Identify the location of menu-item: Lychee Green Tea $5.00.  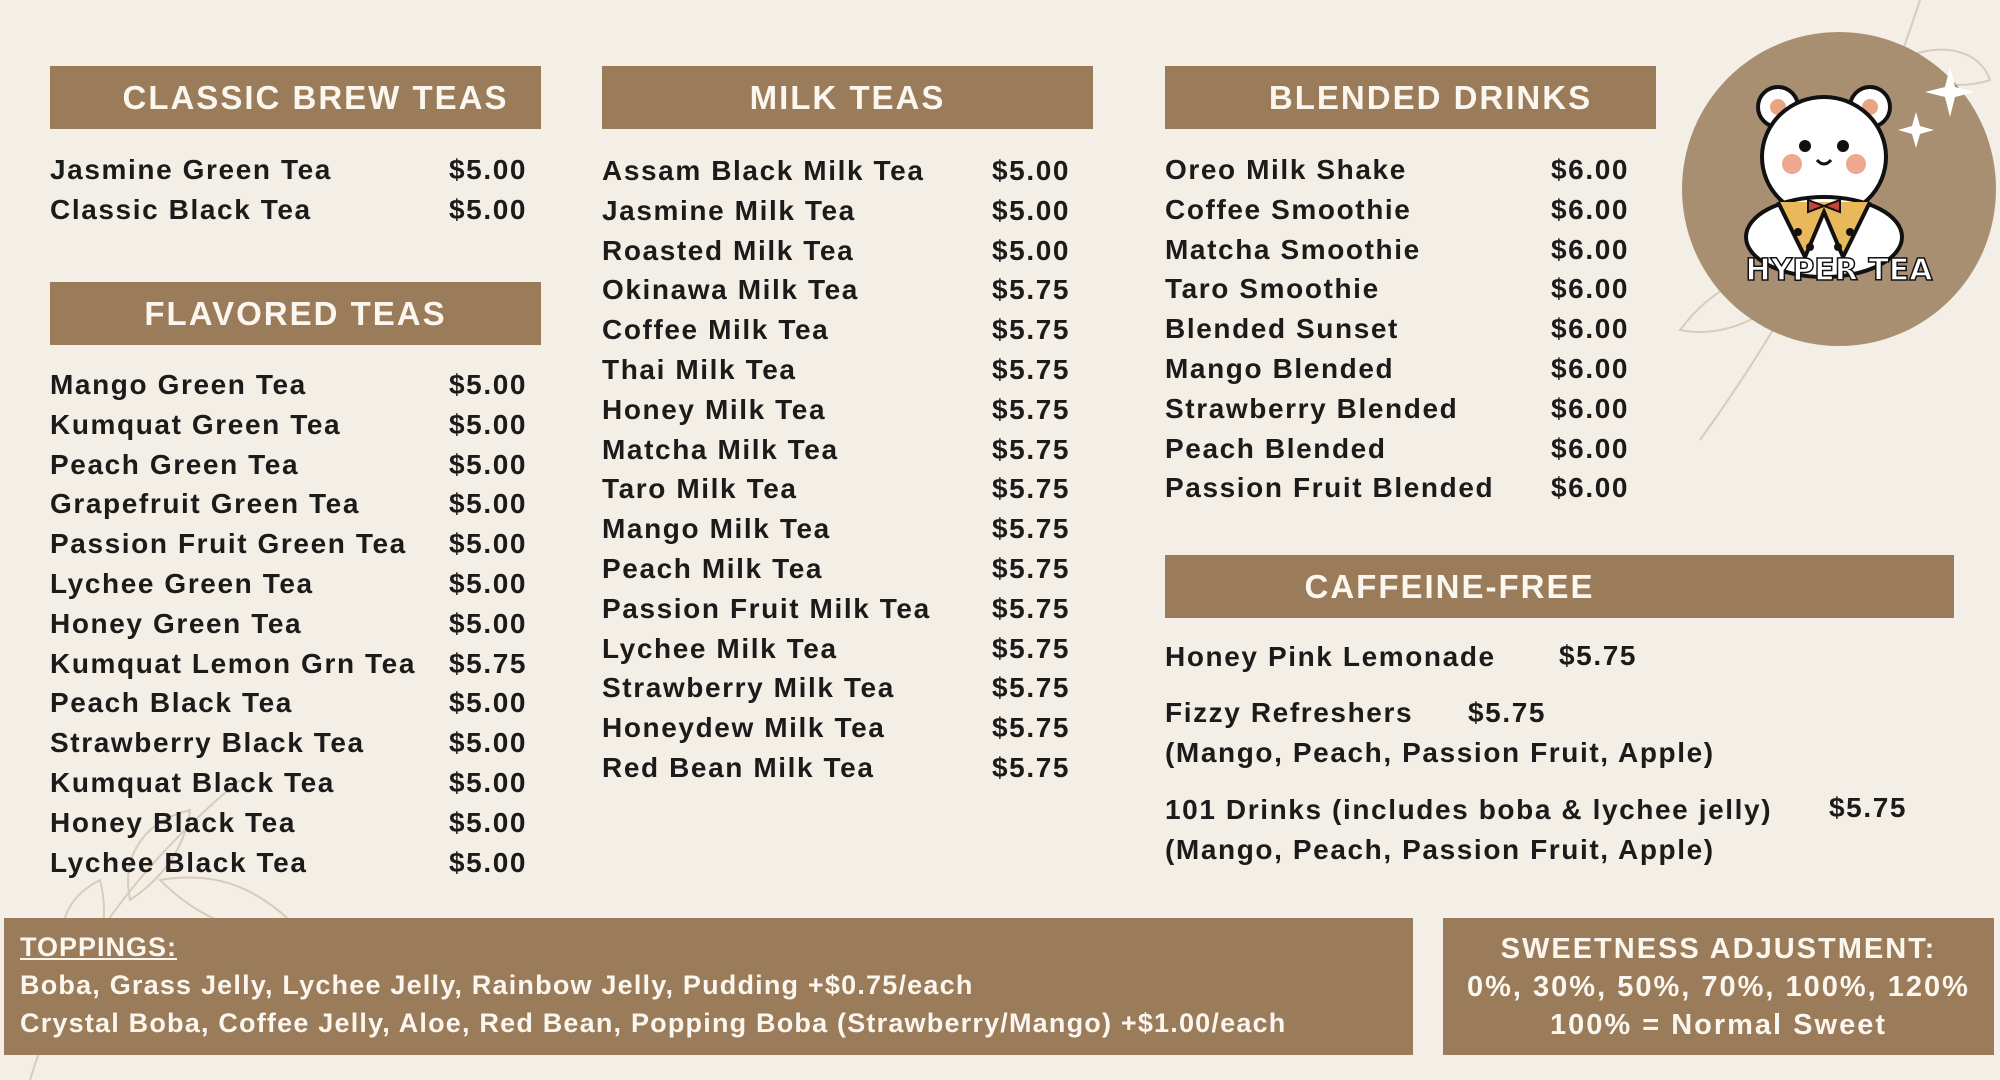
(287, 584).